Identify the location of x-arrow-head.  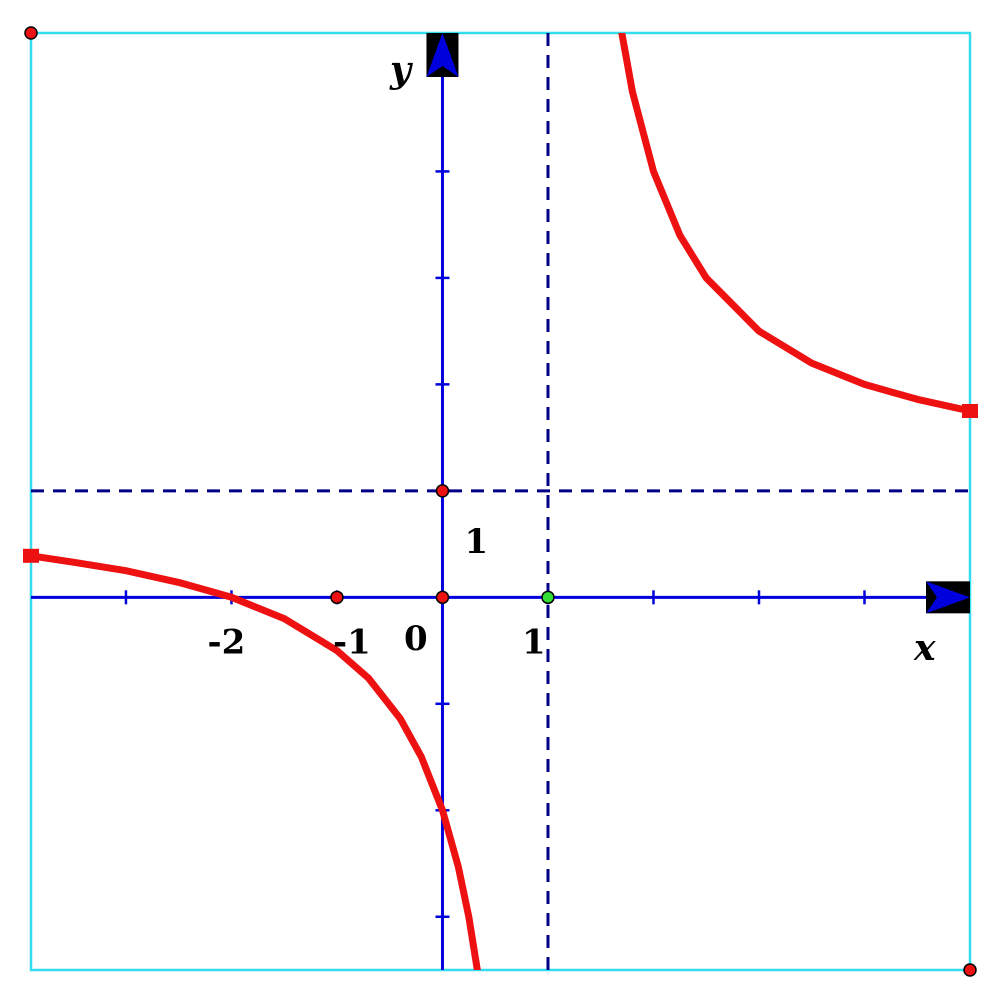
(948, 597).